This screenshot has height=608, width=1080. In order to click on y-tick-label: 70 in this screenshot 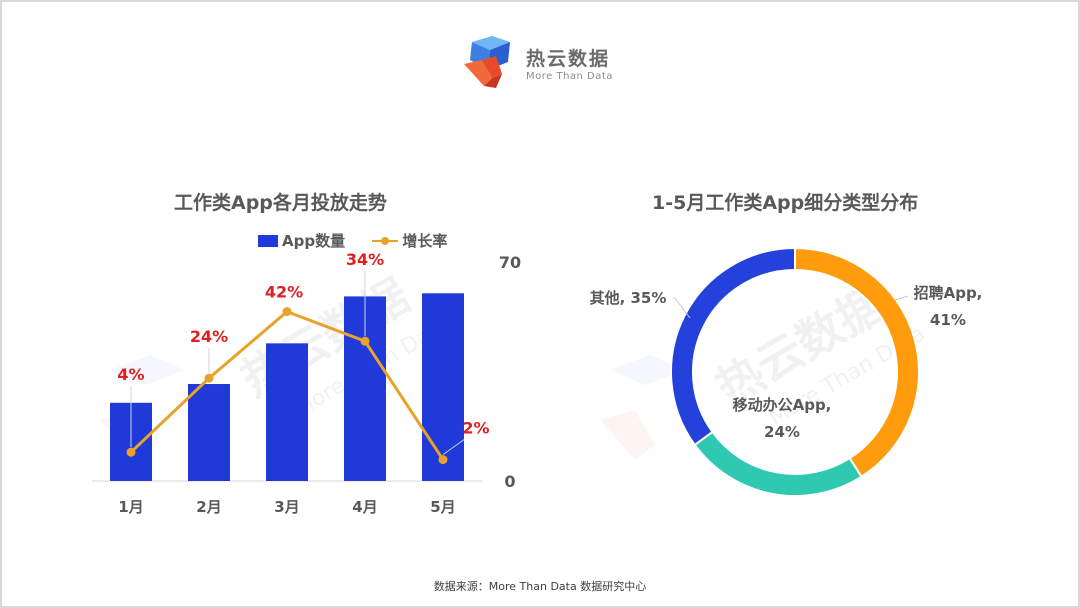, I will do `click(510, 262)`.